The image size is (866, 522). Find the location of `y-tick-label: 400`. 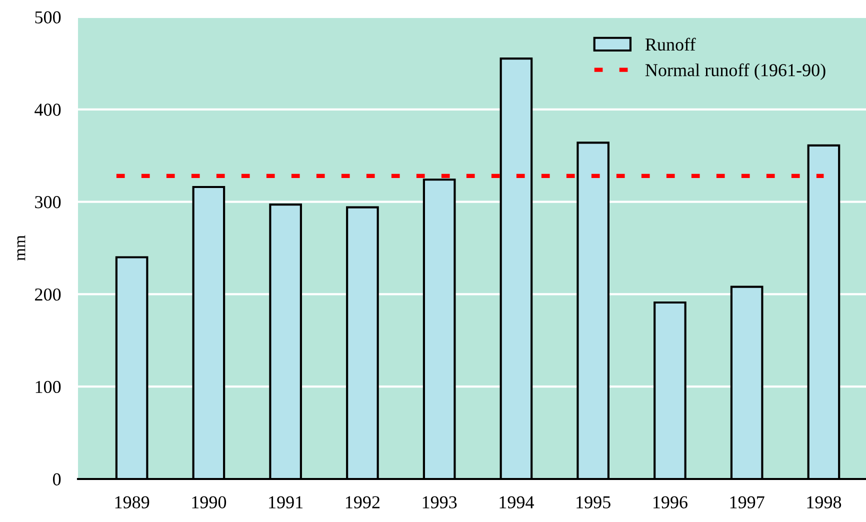

y-tick-label: 400 is located at coordinates (47, 110).